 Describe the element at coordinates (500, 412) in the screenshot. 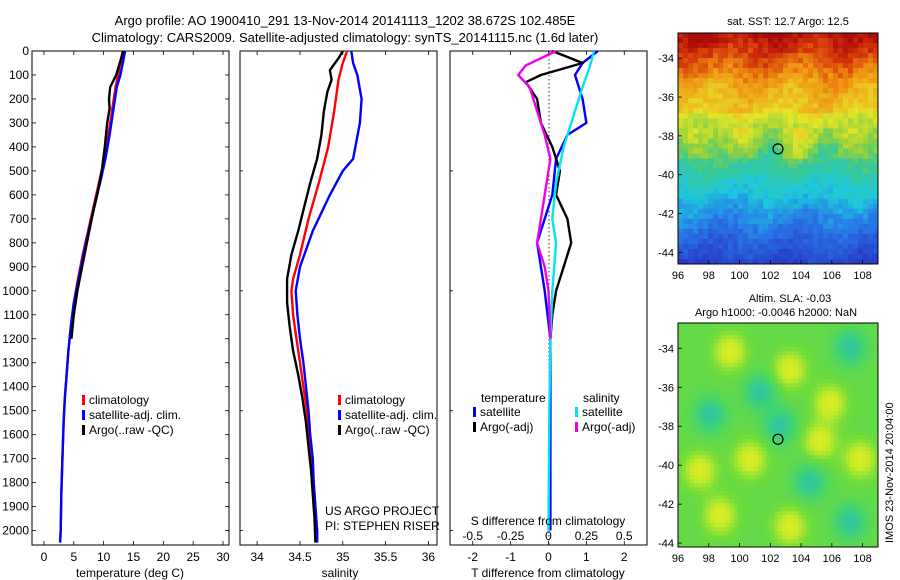

I see `legend-label-satellite: satellite` at that location.